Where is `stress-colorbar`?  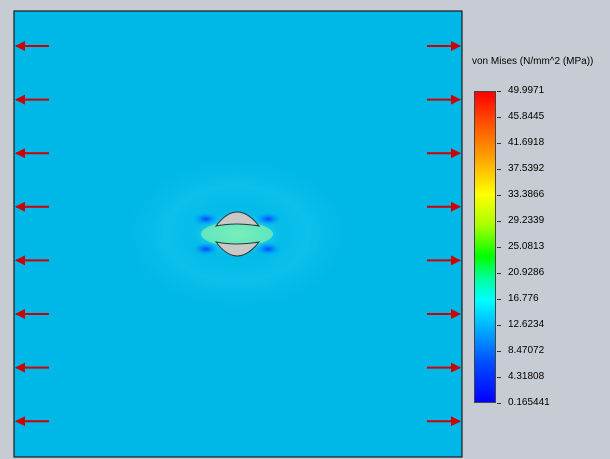 stress-colorbar is located at coordinates (485, 247).